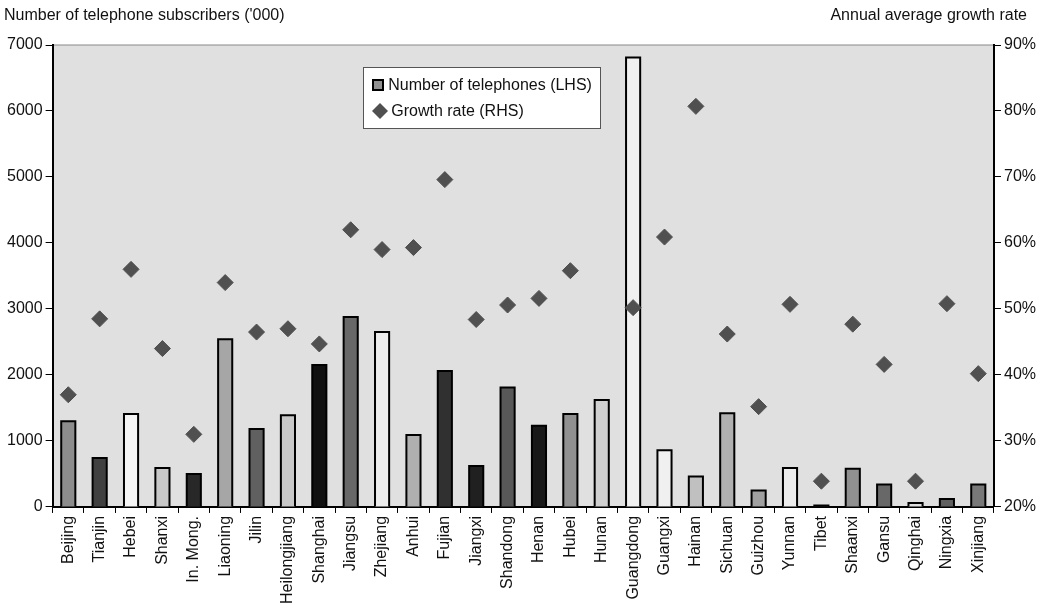 The image size is (1043, 607). I want to click on x-tick-label: Anhui, so click(412, 536).